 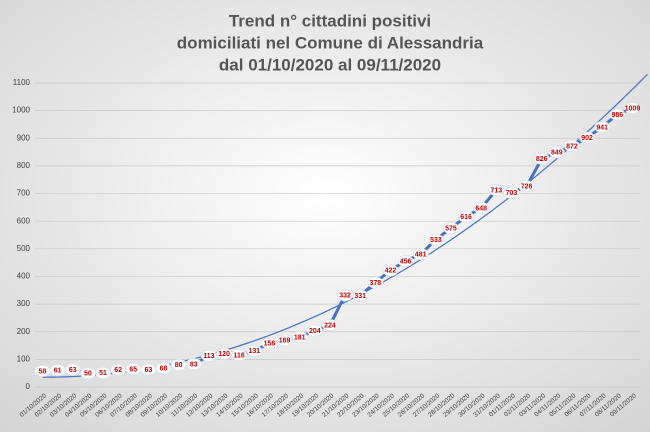 What do you see at coordinates (24, 193) in the screenshot?
I see `y-tick-label: 700` at bounding box center [24, 193].